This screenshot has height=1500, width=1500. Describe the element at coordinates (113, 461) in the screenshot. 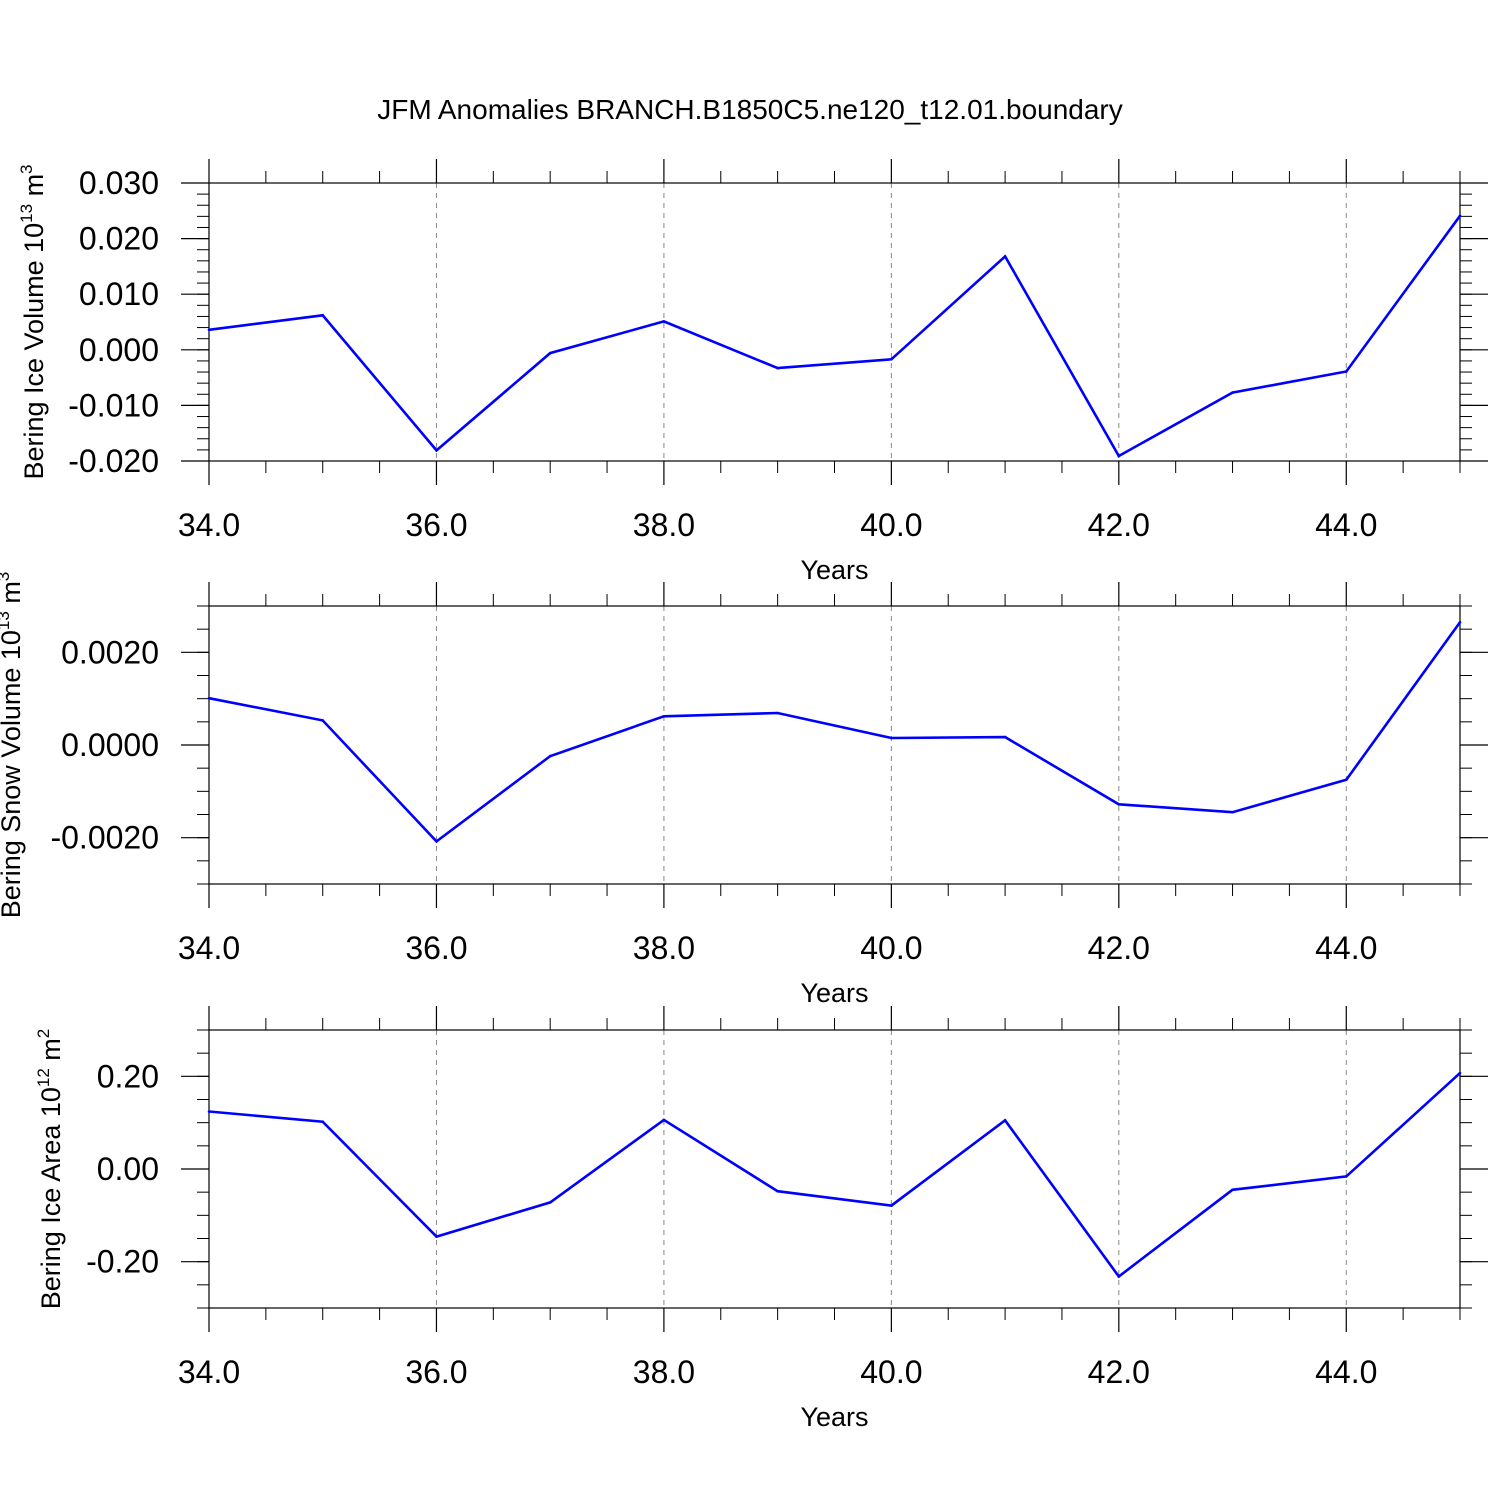

I see `y-tick-label: -0.020` at that location.